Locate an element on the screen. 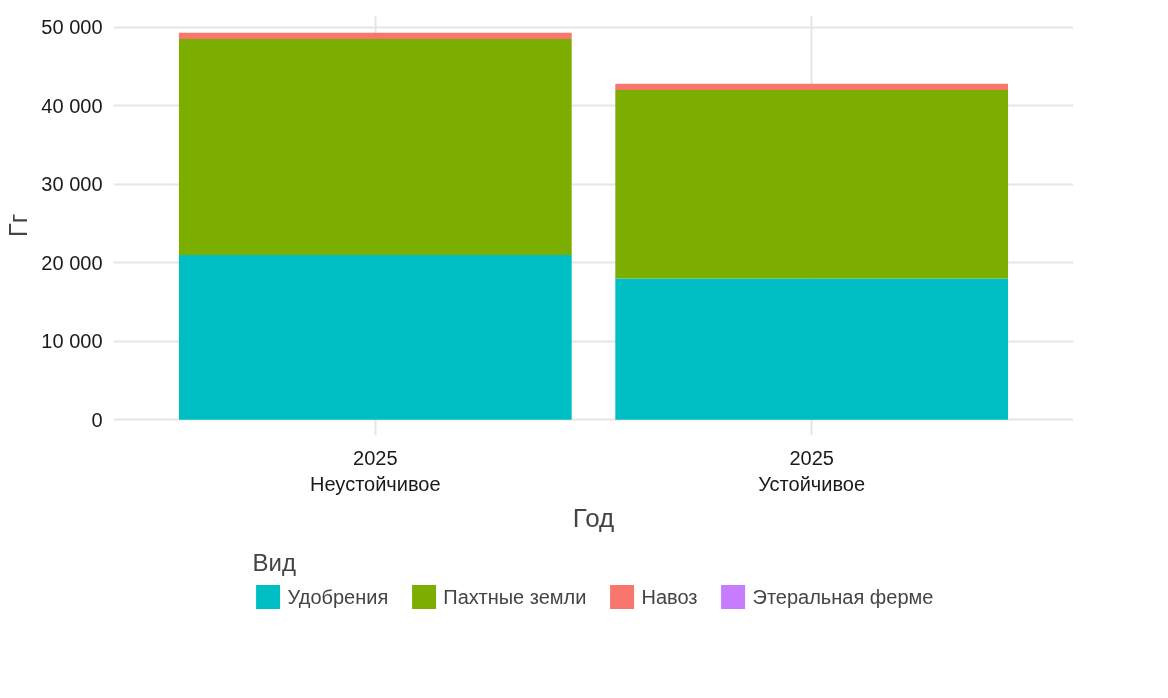 The image size is (1168, 698). legend-label: Этеральная ферме is located at coordinates (843, 596).